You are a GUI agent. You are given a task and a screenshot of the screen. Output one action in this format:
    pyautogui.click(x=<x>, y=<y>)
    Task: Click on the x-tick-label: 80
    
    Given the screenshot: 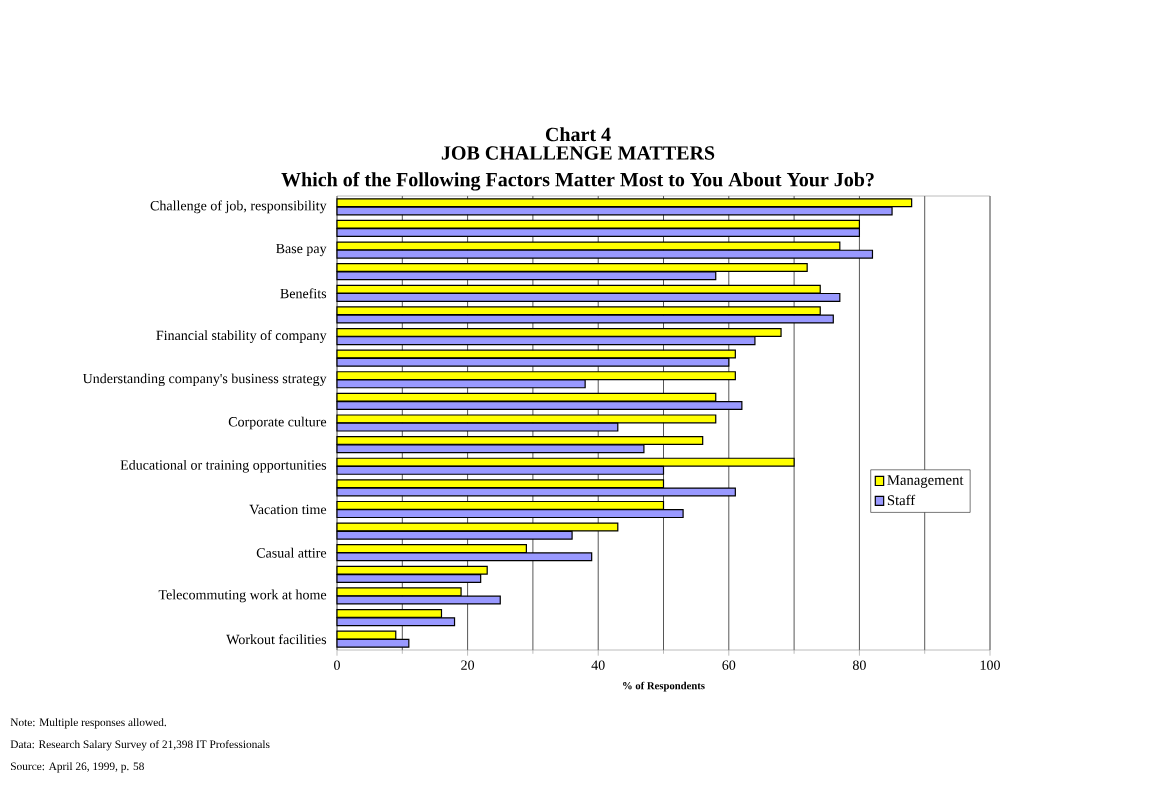 What is the action you would take?
    pyautogui.click(x=859, y=665)
    